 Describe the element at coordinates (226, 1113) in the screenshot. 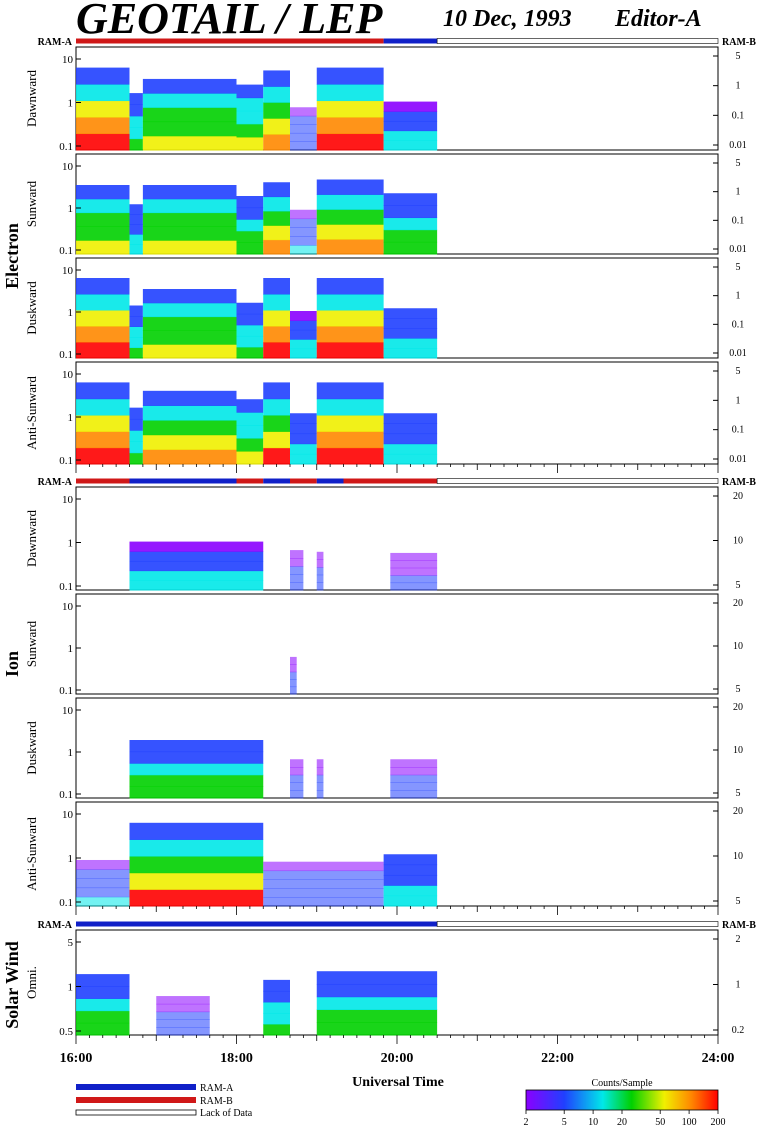

I see `legend-label-lack: Lack of Data` at that location.